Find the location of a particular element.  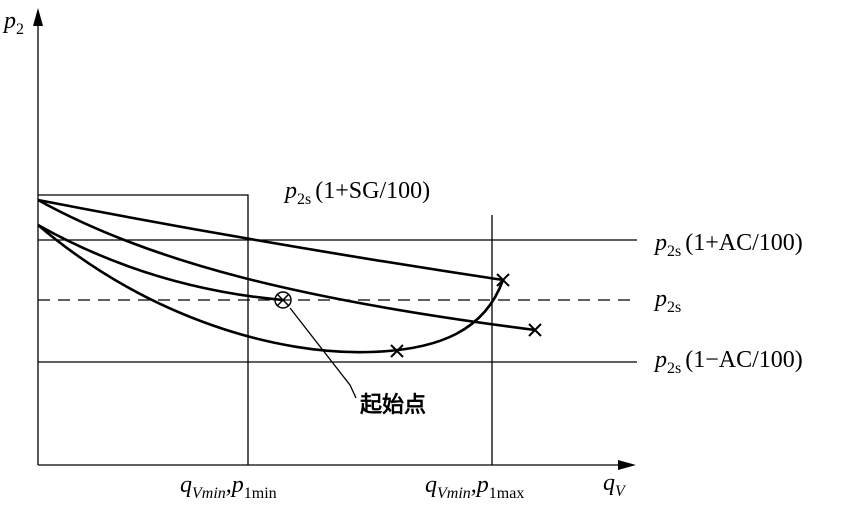

min-box is located at coordinates (143, 329).